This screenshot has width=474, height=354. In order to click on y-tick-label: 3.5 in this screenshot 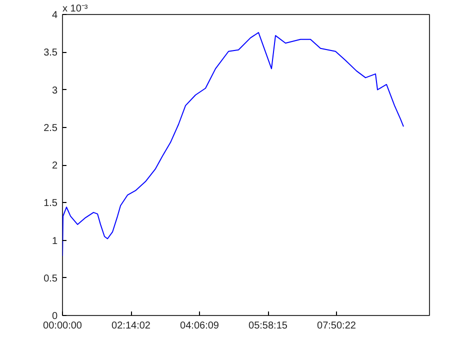, I will do `click(51, 53)`.